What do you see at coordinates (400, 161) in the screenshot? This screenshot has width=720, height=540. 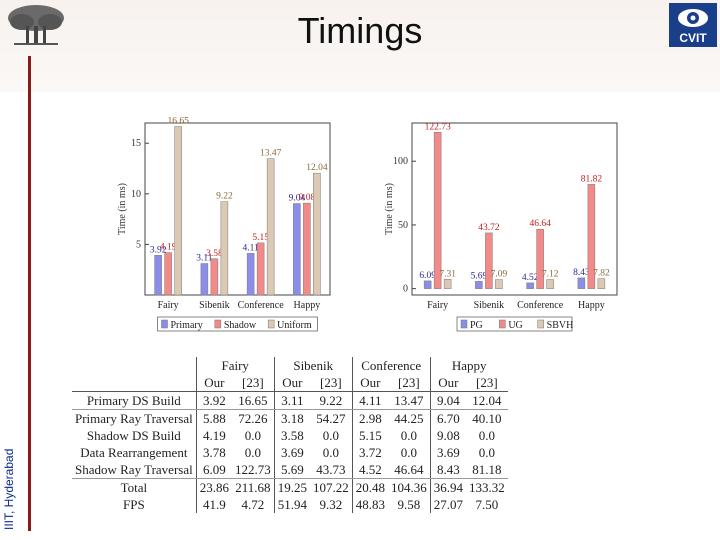 I see `y-tick-label: 100` at bounding box center [400, 161].